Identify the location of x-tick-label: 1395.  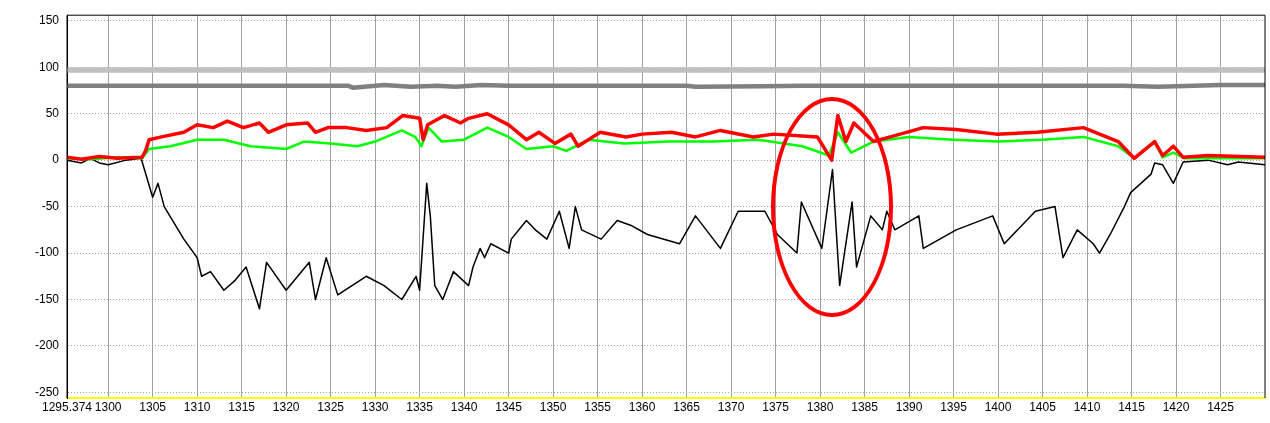
(954, 406).